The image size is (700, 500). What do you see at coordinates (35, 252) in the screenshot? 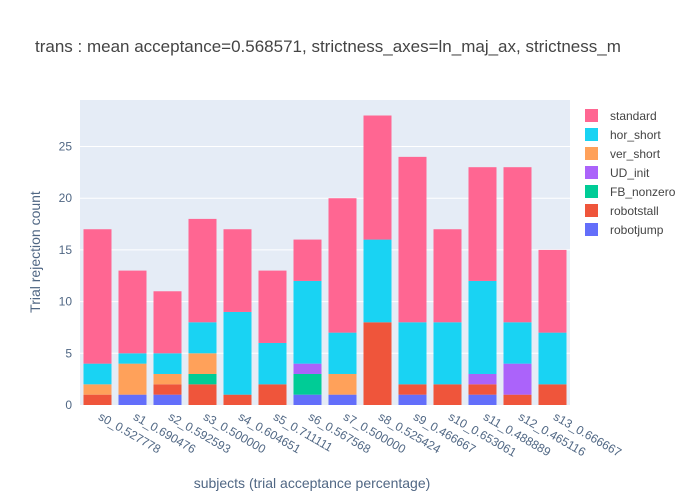
I see `y-axis-title: Trial rejection count` at bounding box center [35, 252].